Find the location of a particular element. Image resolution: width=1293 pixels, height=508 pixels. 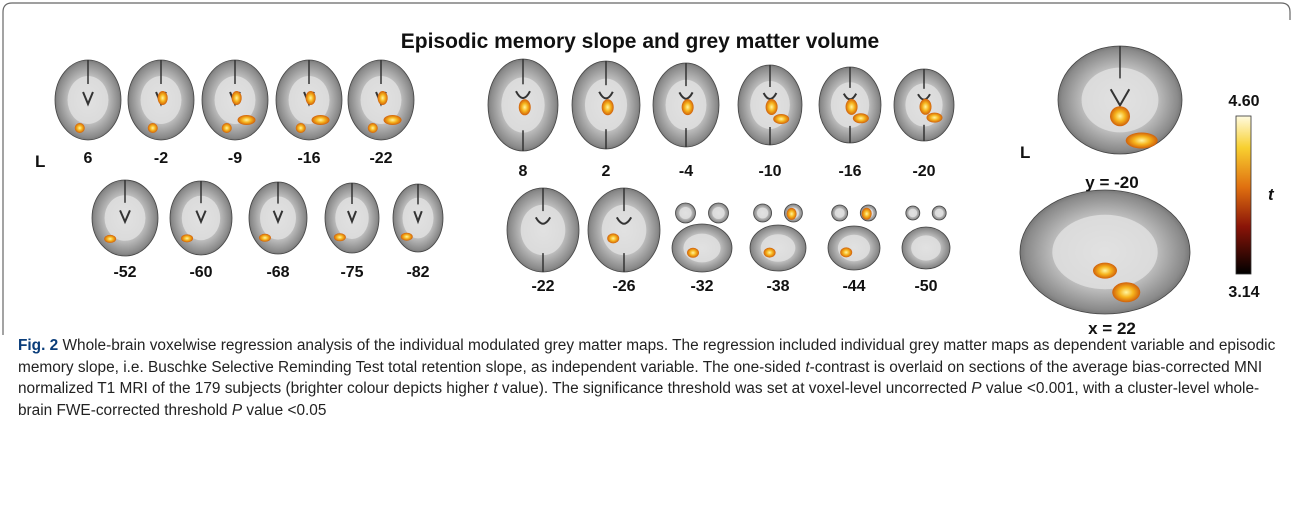

slice-label: -44 is located at coordinates (853, 286).